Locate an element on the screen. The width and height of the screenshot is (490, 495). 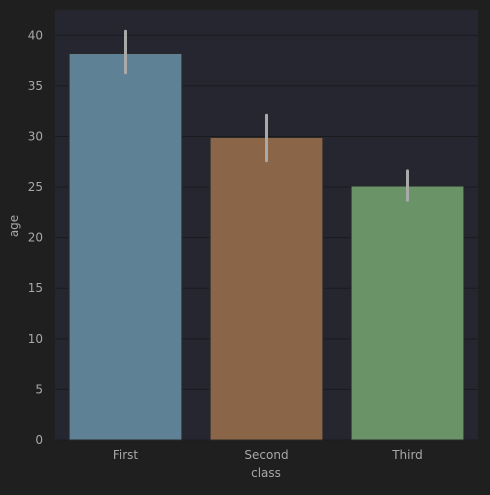
x-tick-label-second: Second is located at coordinates (266, 455).